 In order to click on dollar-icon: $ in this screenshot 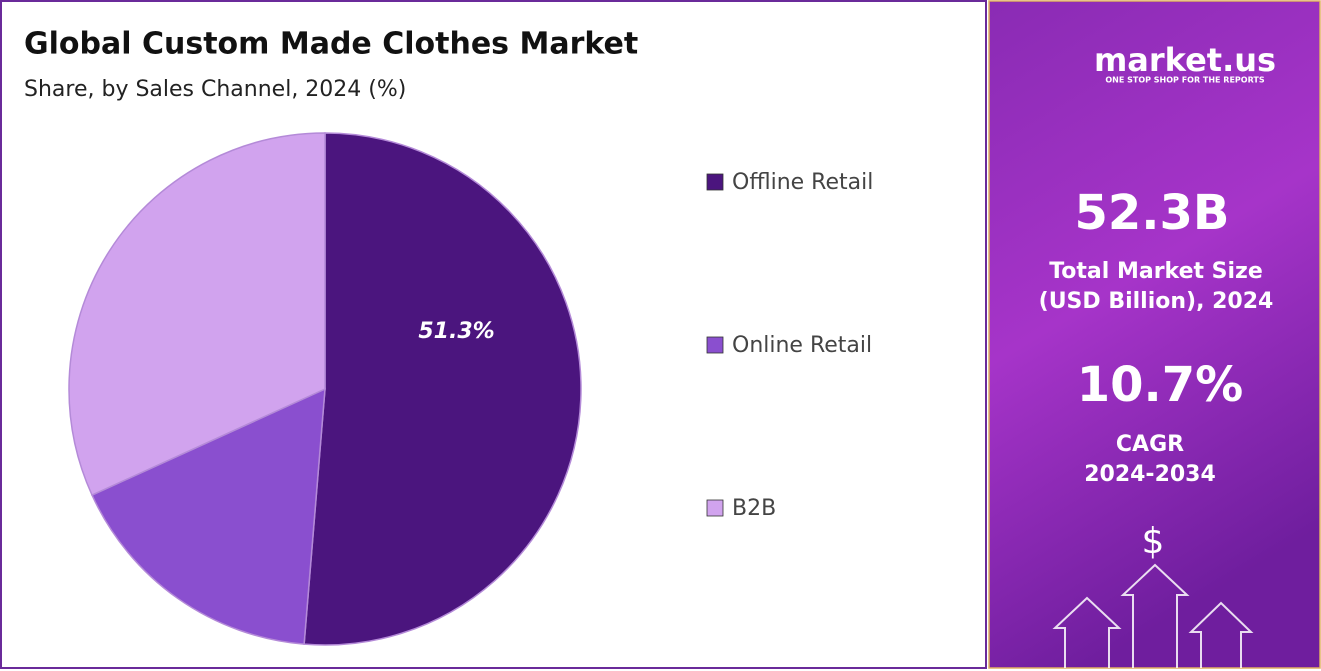, I will do `click(1153, 541)`.